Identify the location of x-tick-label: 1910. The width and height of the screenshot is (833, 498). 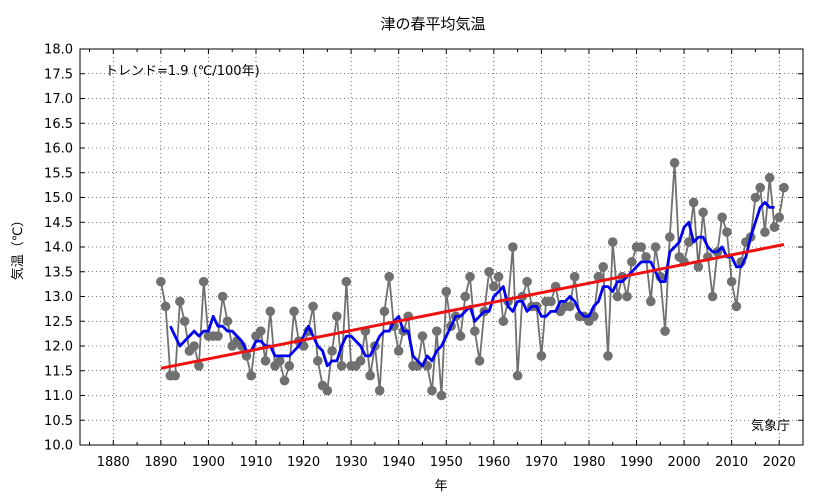
(255, 462).